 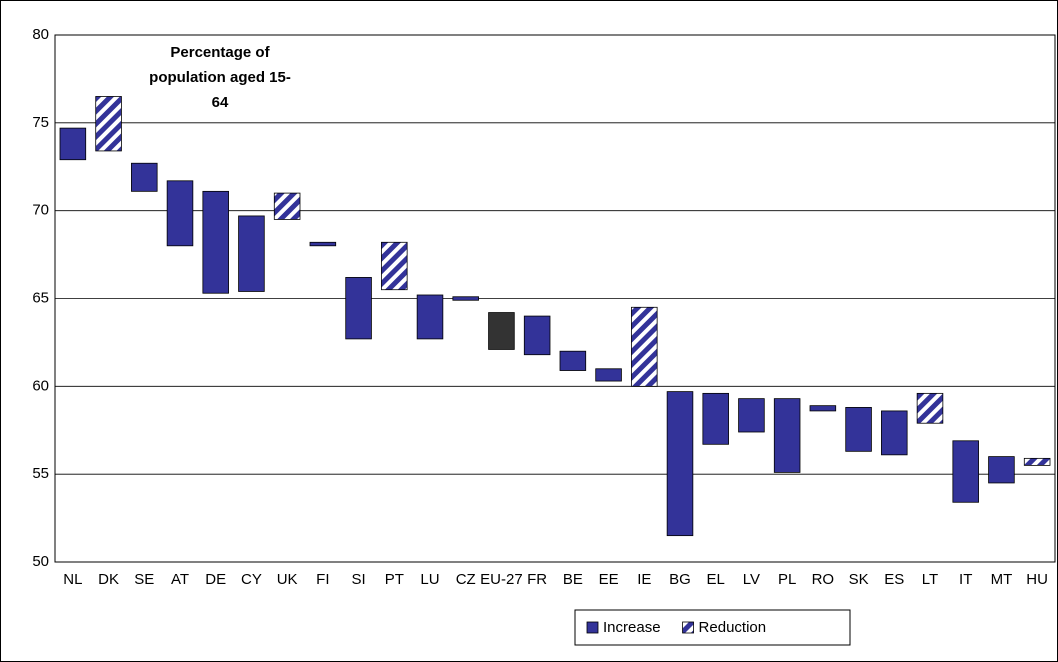 What do you see at coordinates (632, 627) in the screenshot?
I see `legend-label: Increase` at bounding box center [632, 627].